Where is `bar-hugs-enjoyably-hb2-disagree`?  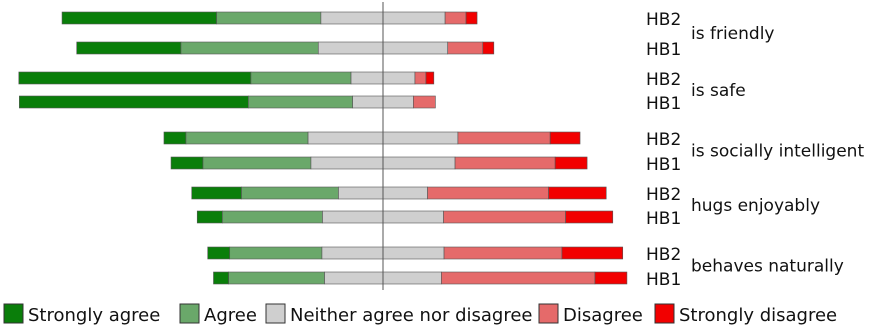
bar-hugs-enjoyably-hb2-disagree is located at coordinates (488, 193).